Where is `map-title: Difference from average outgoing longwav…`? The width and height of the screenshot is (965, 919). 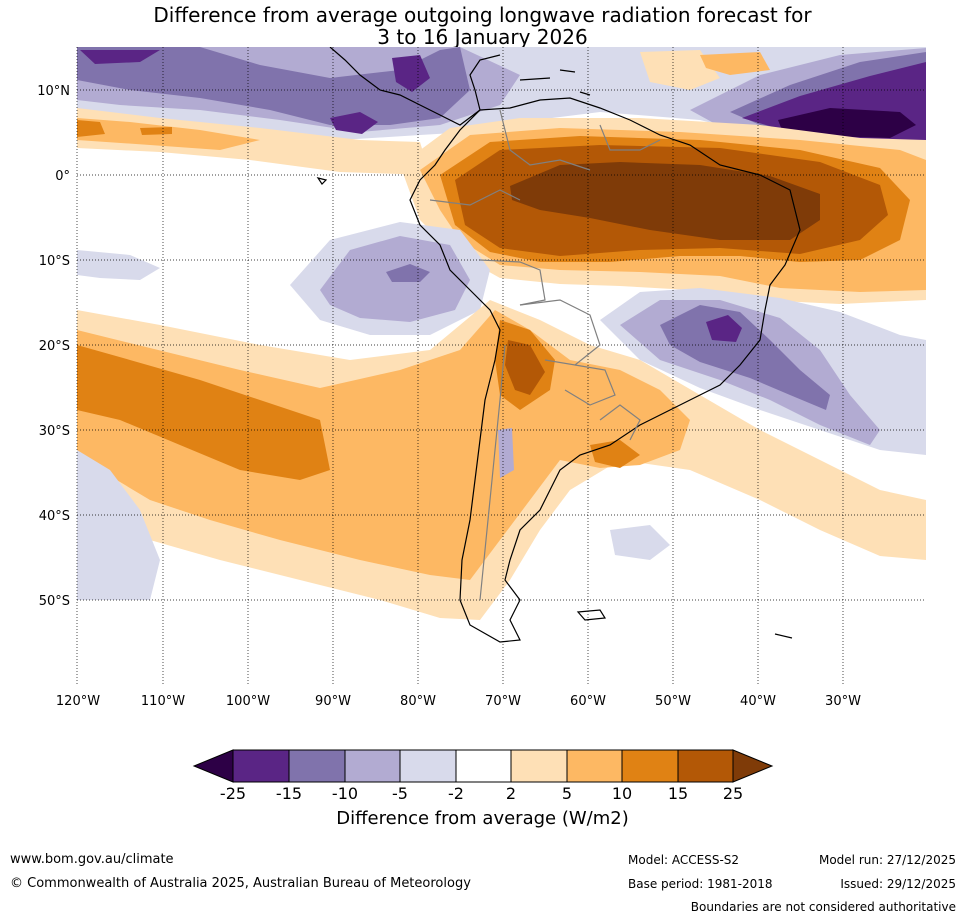 map-title: Difference from average outgoing longwav… is located at coordinates (482, 26).